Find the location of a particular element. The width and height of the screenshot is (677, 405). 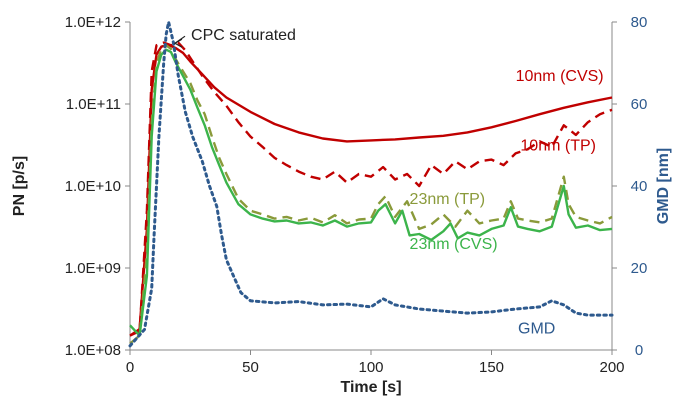

series-label: 10nm (TP) is located at coordinates (558, 146).